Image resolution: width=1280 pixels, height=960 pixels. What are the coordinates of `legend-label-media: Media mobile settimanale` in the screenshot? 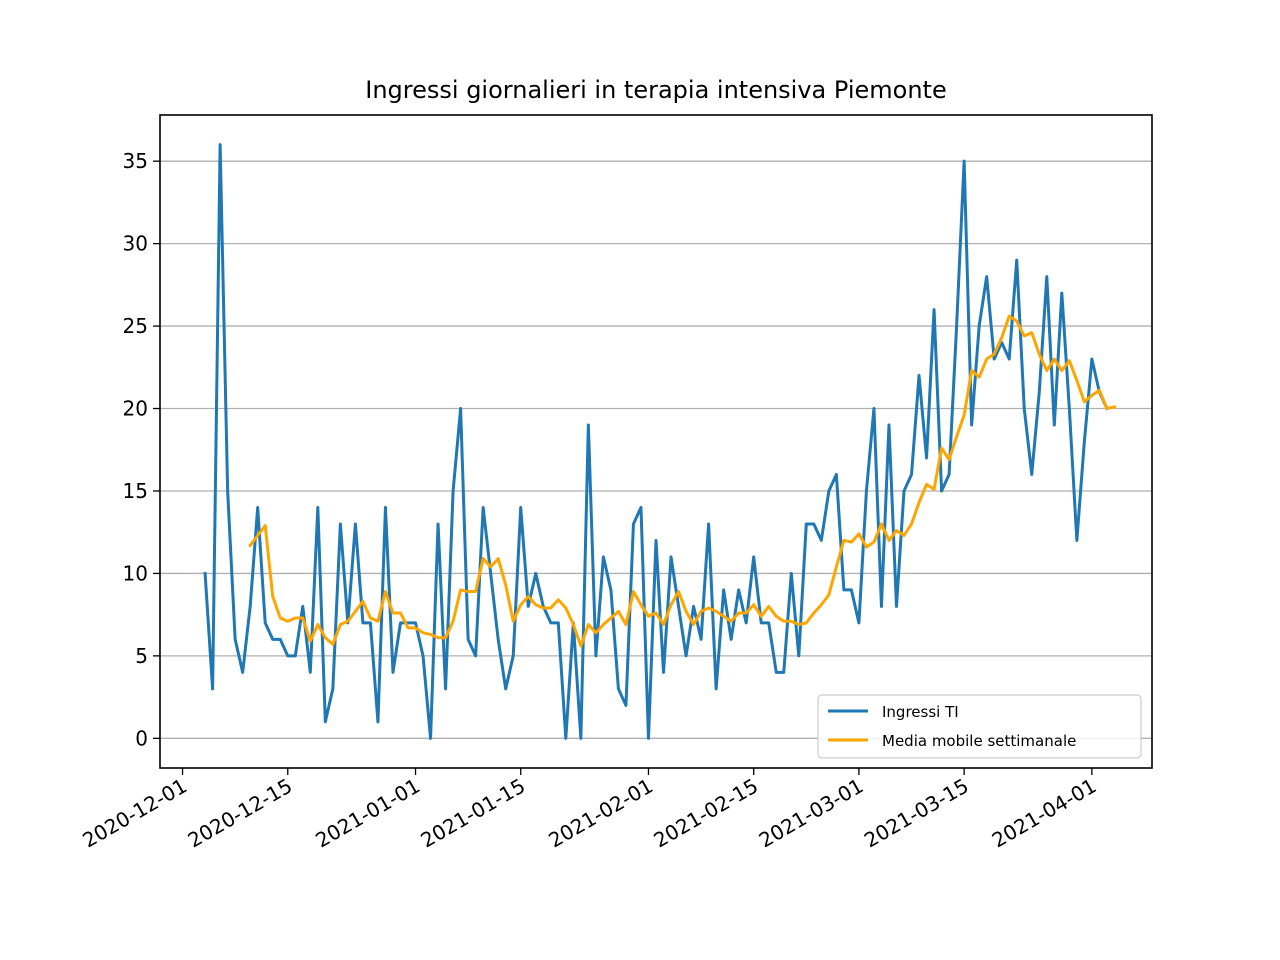 It's located at (979, 741).